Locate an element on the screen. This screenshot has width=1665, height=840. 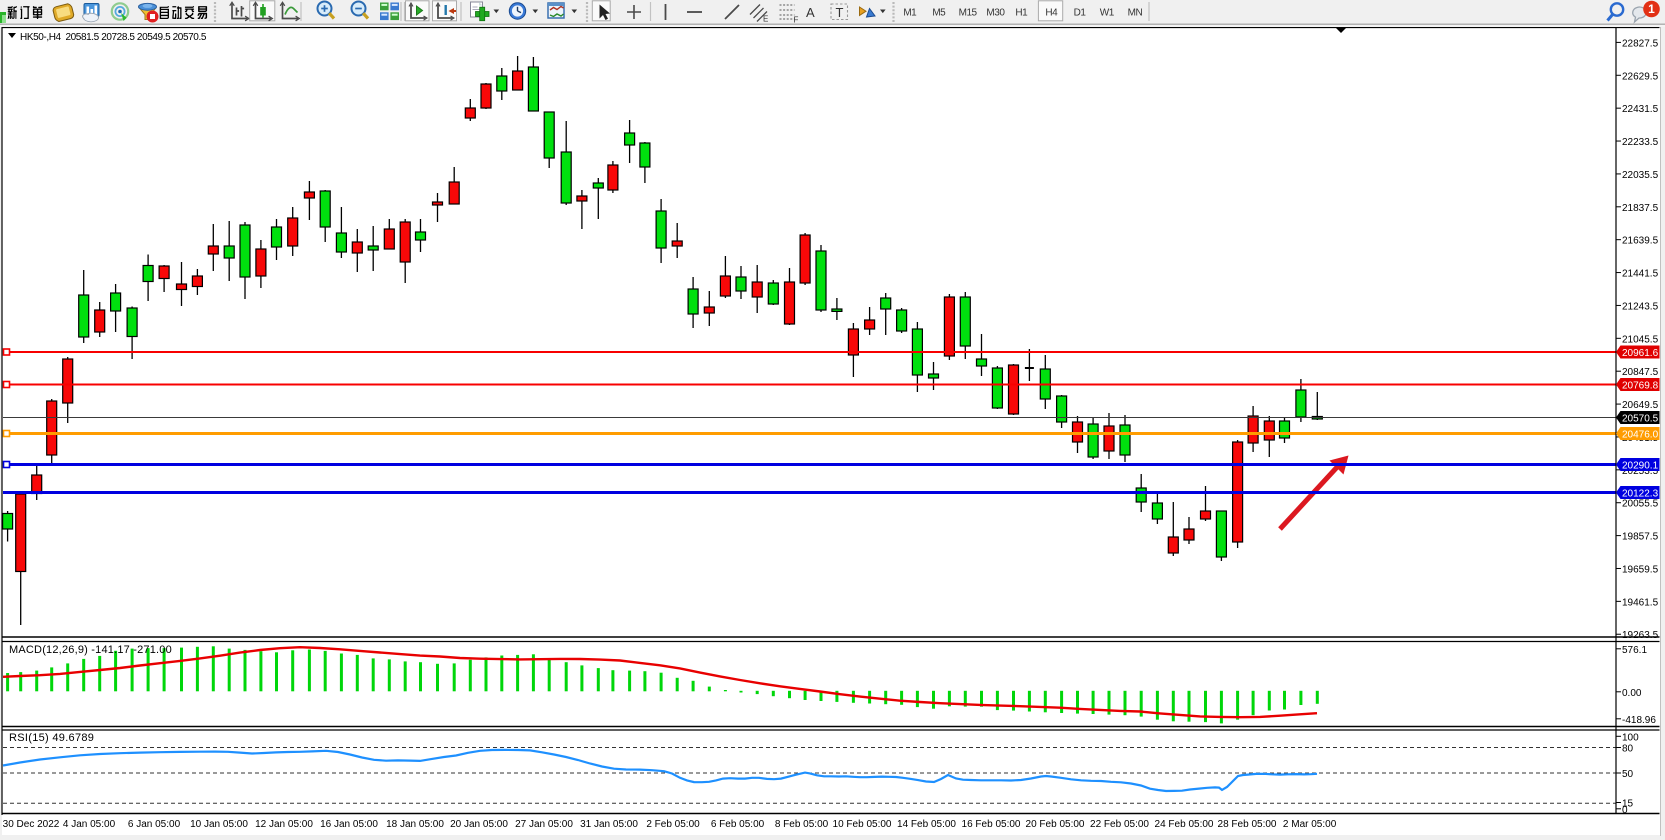
svg-text: 18 Jan 05:00 is located at coordinates (415, 824).